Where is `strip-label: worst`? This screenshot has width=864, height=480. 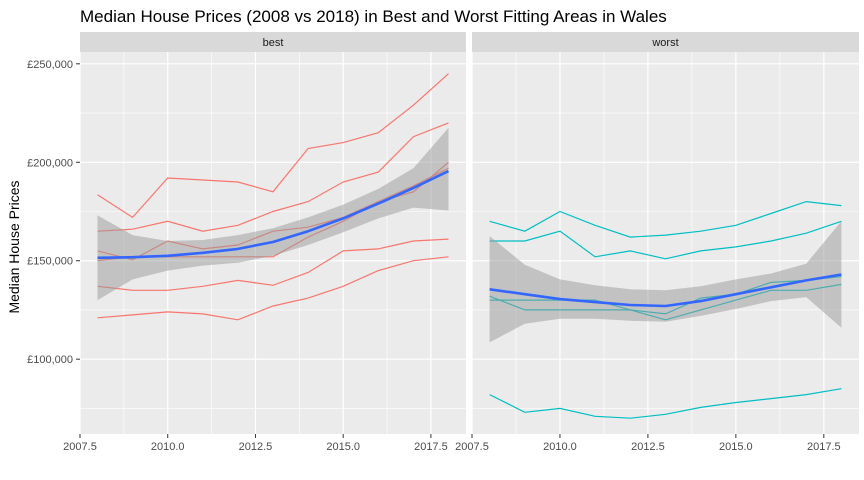 strip-label: worst is located at coordinates (664, 43).